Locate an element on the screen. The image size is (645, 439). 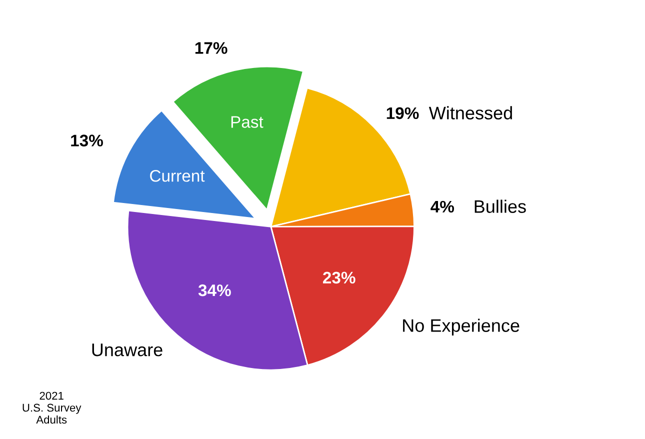
slice-label: Witnessed is located at coordinates (470, 113).